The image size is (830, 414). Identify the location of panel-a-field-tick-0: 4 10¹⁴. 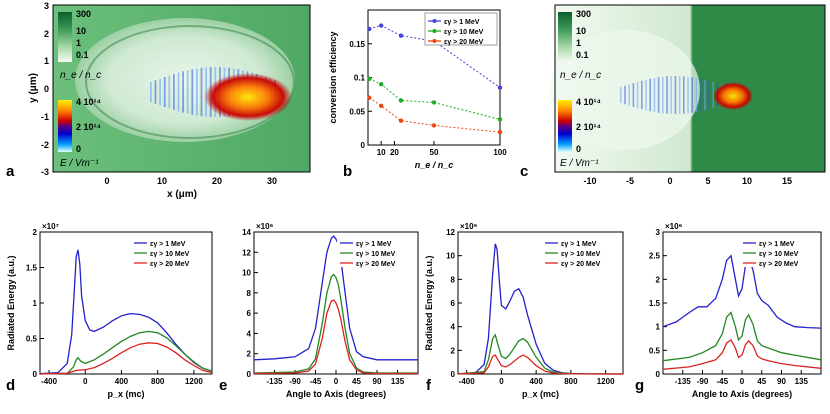
(88, 102).